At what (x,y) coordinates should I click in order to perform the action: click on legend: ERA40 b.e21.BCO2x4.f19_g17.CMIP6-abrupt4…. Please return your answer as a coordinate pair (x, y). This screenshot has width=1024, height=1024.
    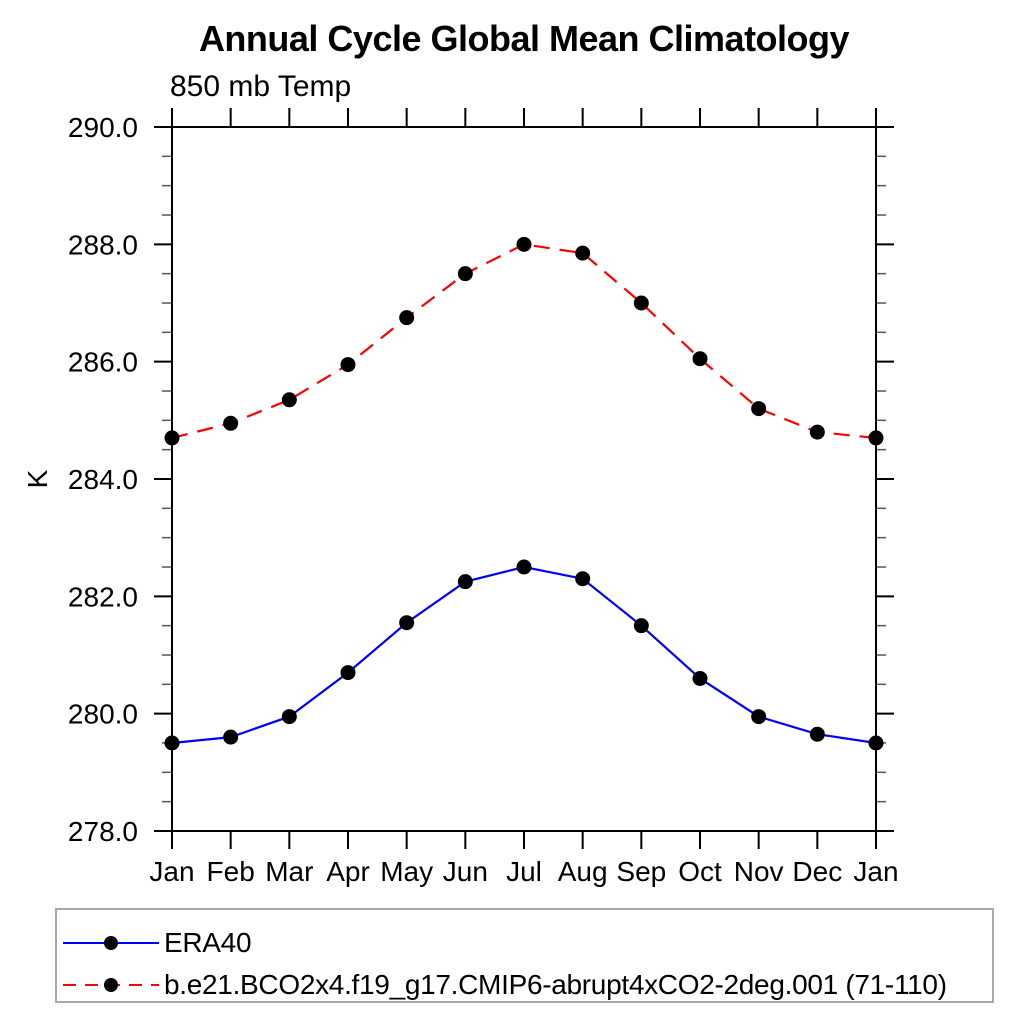
    Looking at the image, I should click on (524, 955).